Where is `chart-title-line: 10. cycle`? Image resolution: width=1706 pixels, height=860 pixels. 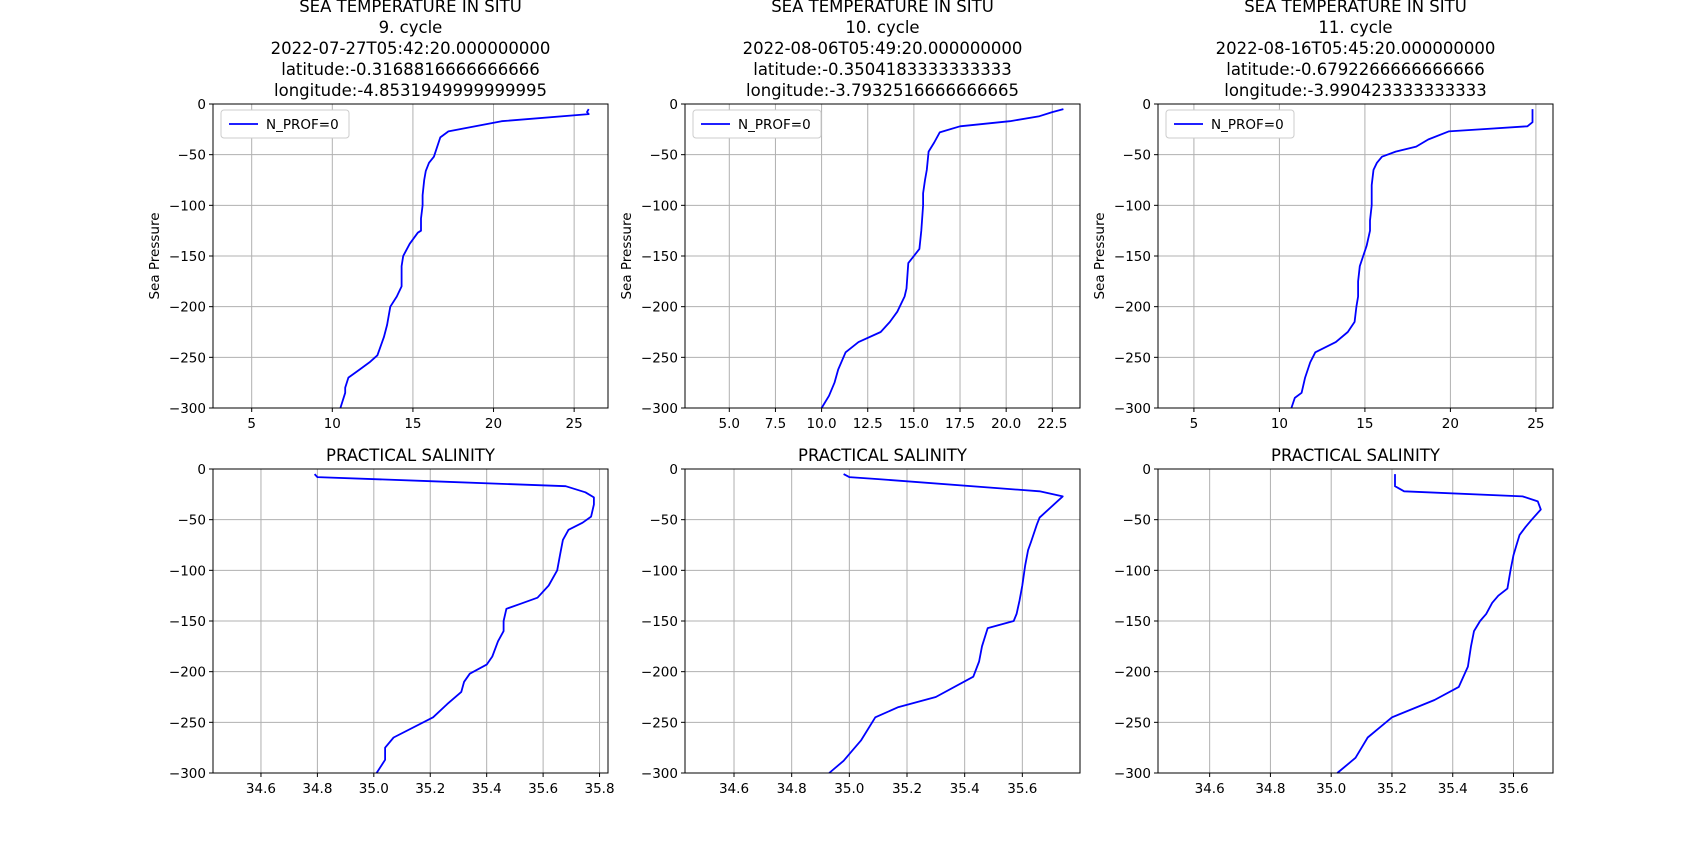
chart-title-line: 10. cycle is located at coordinates (882, 27).